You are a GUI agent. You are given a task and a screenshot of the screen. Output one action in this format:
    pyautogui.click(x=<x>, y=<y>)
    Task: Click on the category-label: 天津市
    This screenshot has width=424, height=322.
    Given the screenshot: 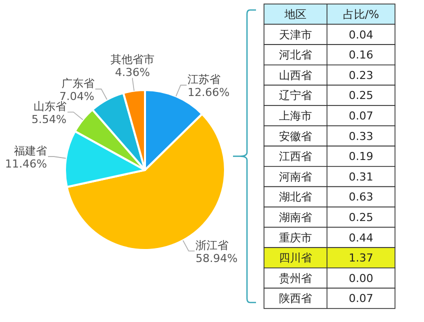 What is the action you would take?
    pyautogui.click(x=295, y=35)
    